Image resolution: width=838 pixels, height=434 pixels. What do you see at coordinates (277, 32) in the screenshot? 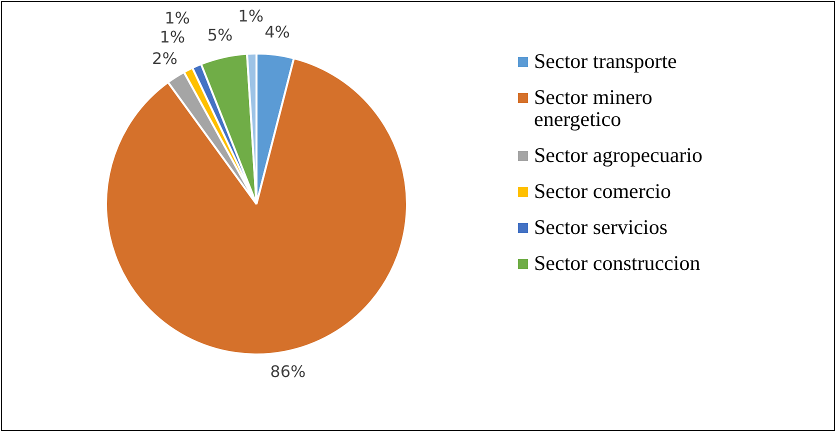
I see `data-label: 4%` at bounding box center [277, 32].